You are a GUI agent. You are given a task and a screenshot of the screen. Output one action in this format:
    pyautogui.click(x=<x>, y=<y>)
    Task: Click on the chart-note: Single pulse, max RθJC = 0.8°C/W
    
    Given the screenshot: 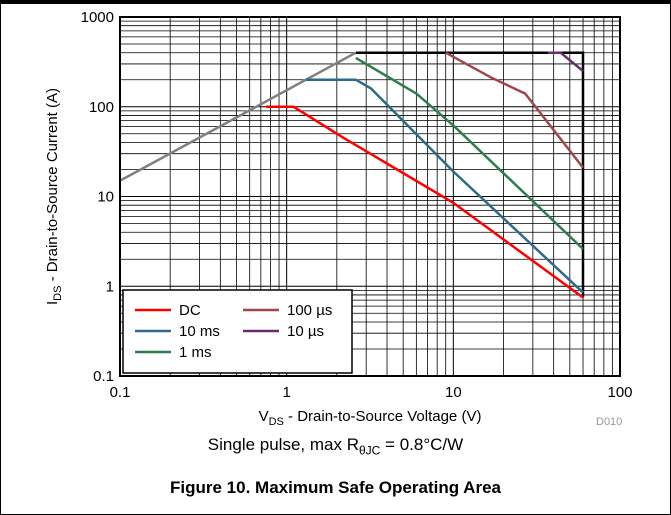 What is the action you would take?
    pyautogui.click(x=335, y=446)
    